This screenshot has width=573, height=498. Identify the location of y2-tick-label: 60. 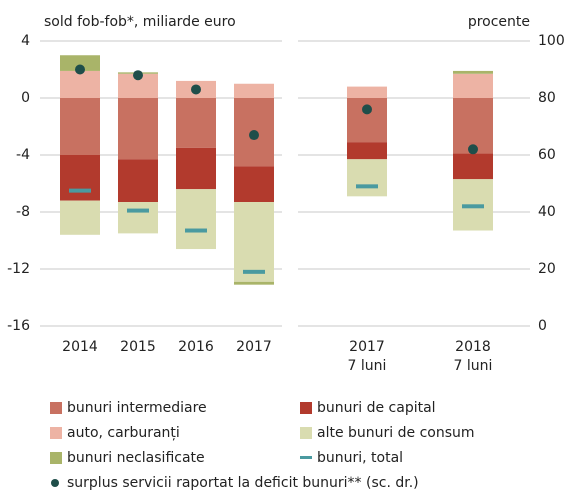
(547, 155).